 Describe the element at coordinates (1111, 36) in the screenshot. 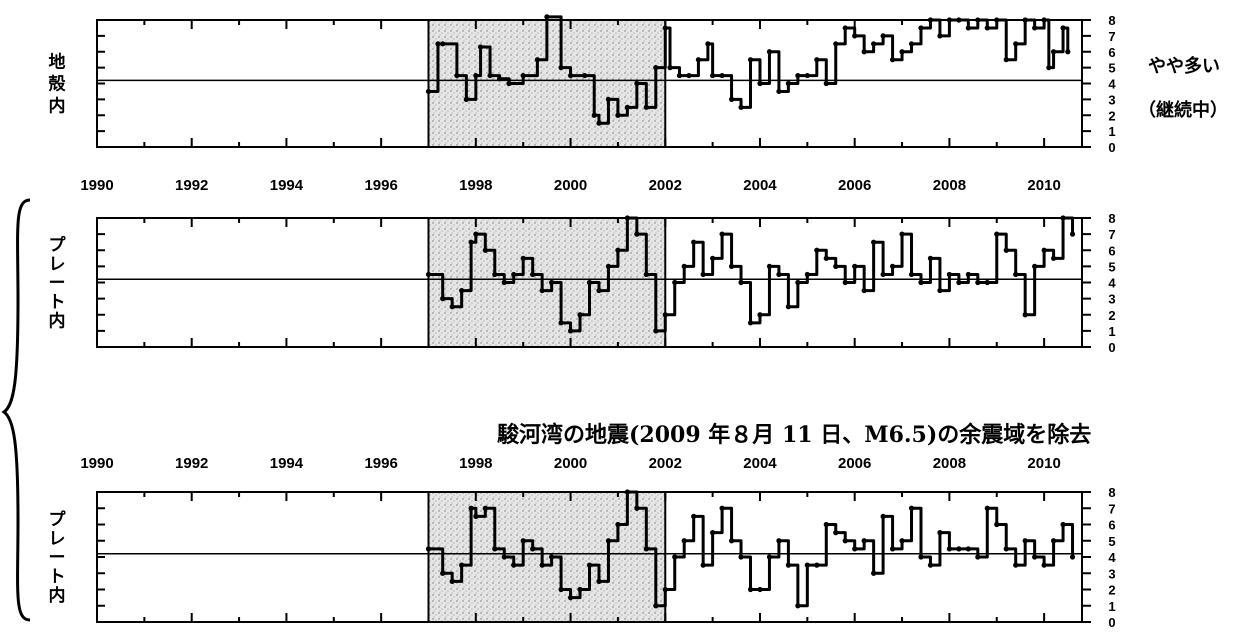

I see `y-tick-label: 7` at that location.